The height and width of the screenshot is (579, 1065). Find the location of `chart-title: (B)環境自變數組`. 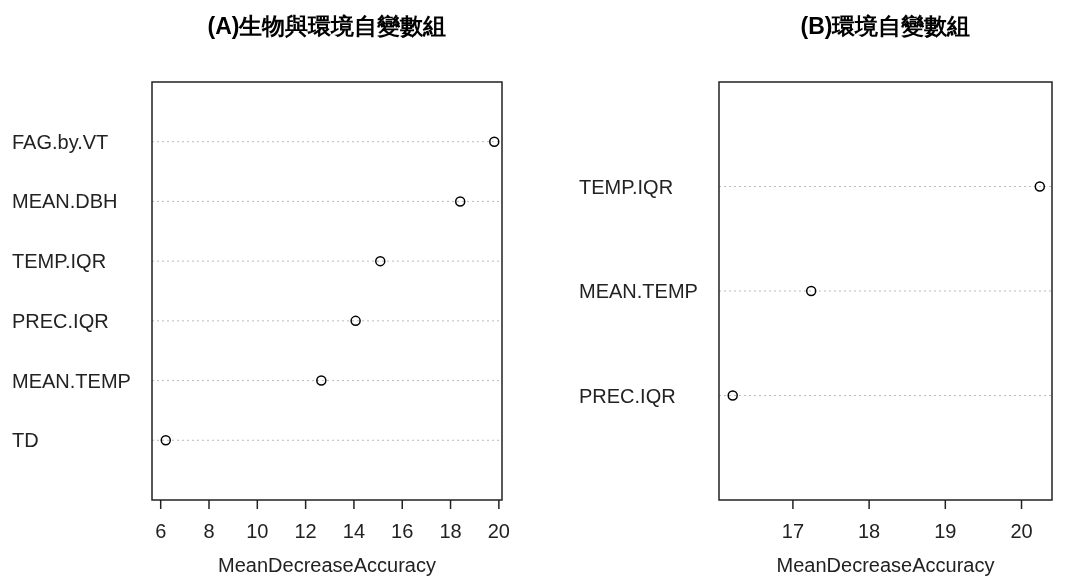

chart-title: (B)環境自變數組 is located at coordinates (885, 26).